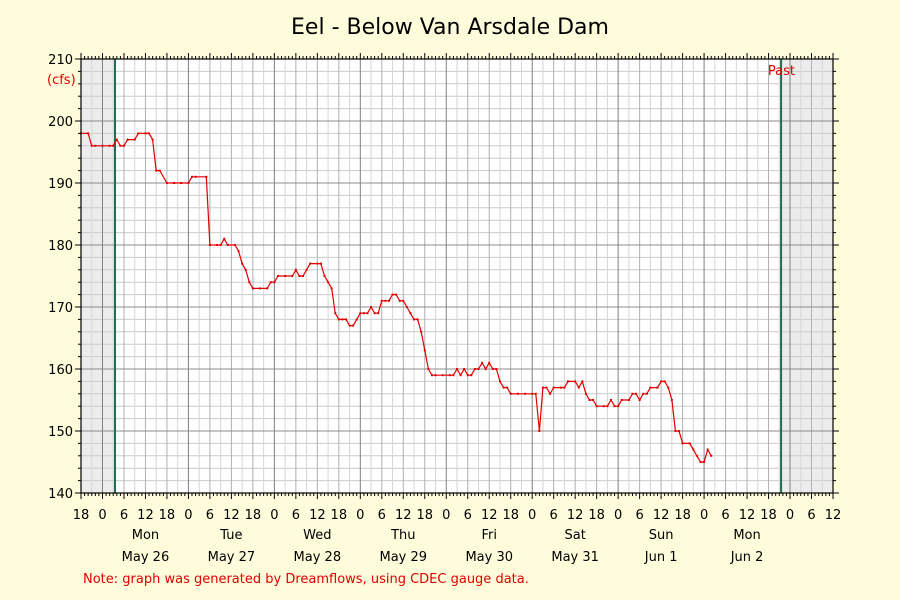  Describe the element at coordinates (146, 557) in the screenshot. I see `date-label: May 26` at that location.